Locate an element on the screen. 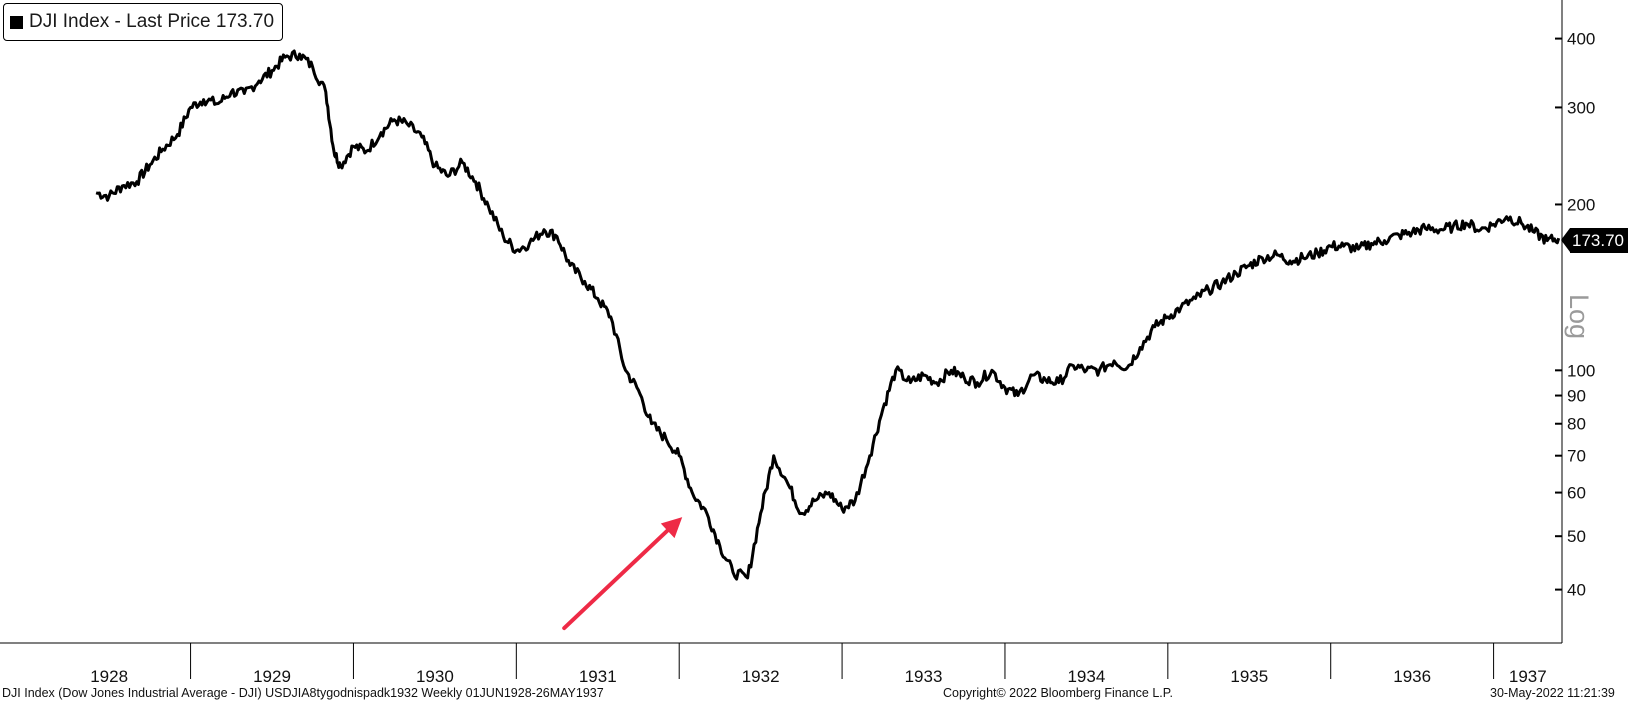 Image resolution: width=1630 pixels, height=704 pixels. y-tick-label: 60 is located at coordinates (1576, 493).